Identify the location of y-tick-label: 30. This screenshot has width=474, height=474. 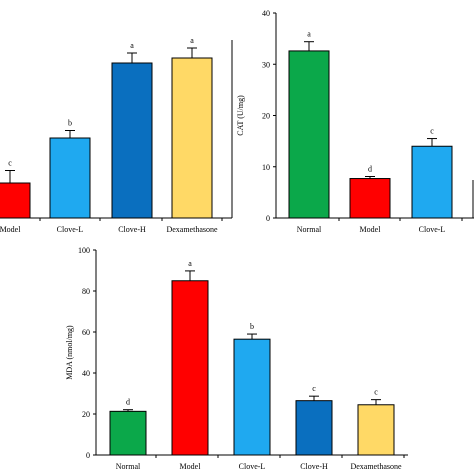
(266, 64).